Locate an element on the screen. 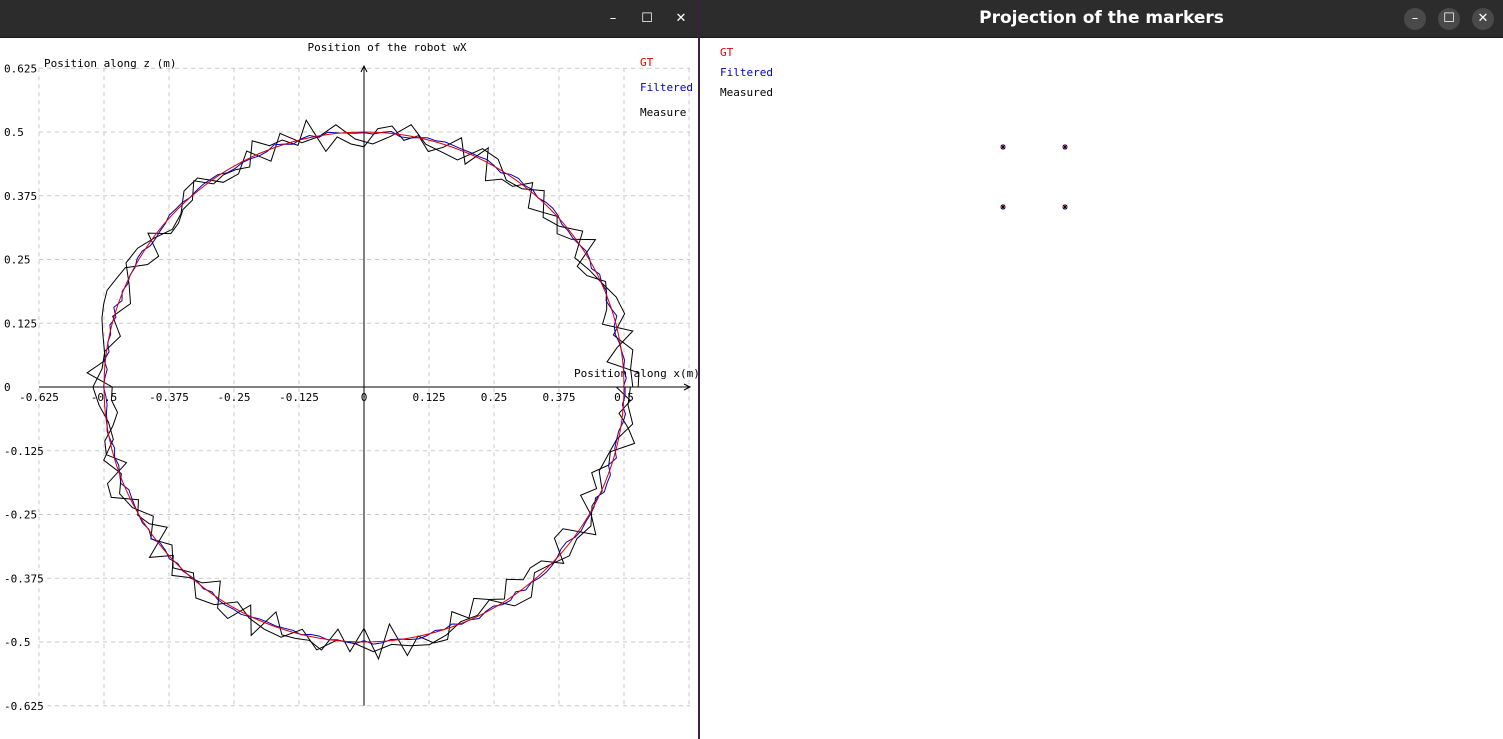  x-tick-label: -0.125 is located at coordinates (299, 397).